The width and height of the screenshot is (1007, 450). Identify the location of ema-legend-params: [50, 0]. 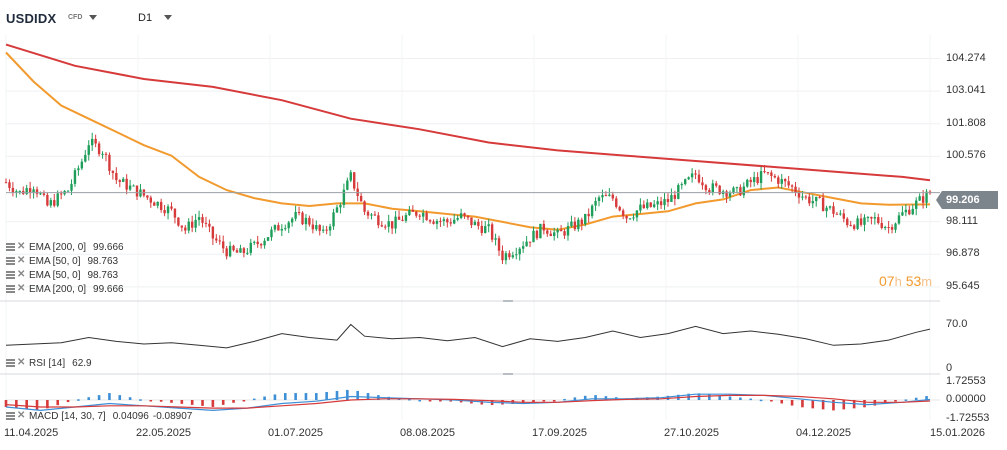
(66, 261).